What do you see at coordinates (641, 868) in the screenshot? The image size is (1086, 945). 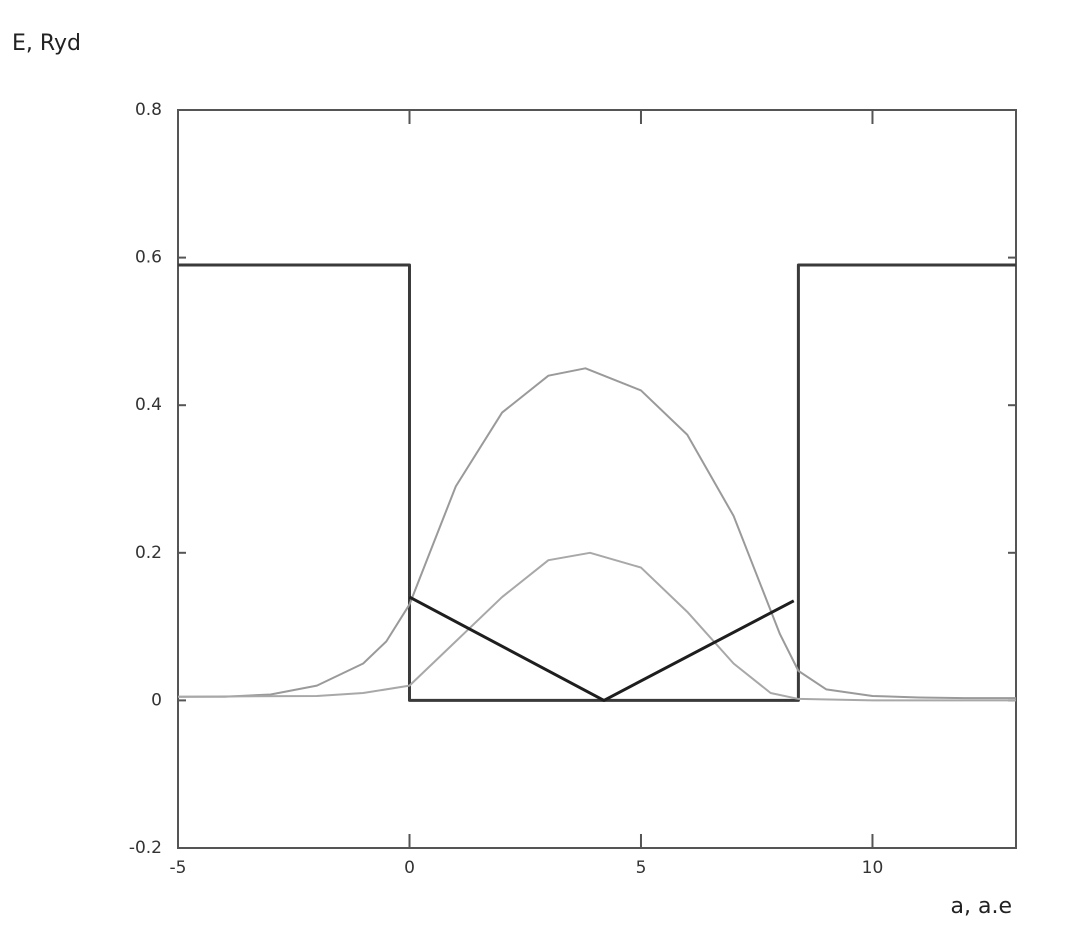 I see `x-tick-label: 5` at bounding box center [641, 868].